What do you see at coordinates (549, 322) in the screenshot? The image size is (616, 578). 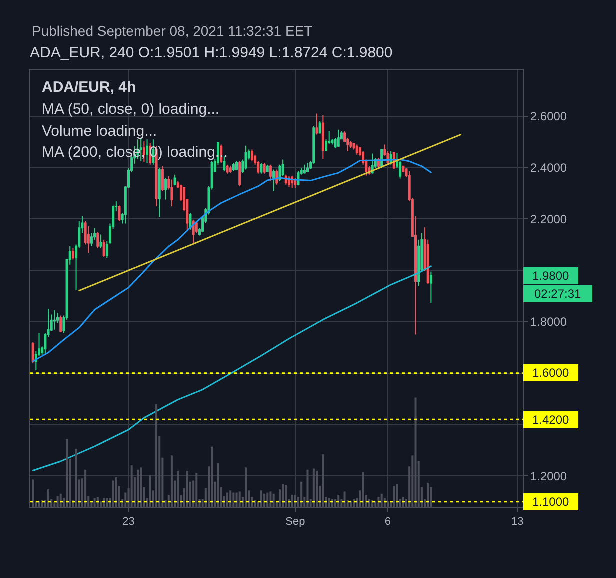 I see `y-tick-label: 1.8000` at bounding box center [549, 322].